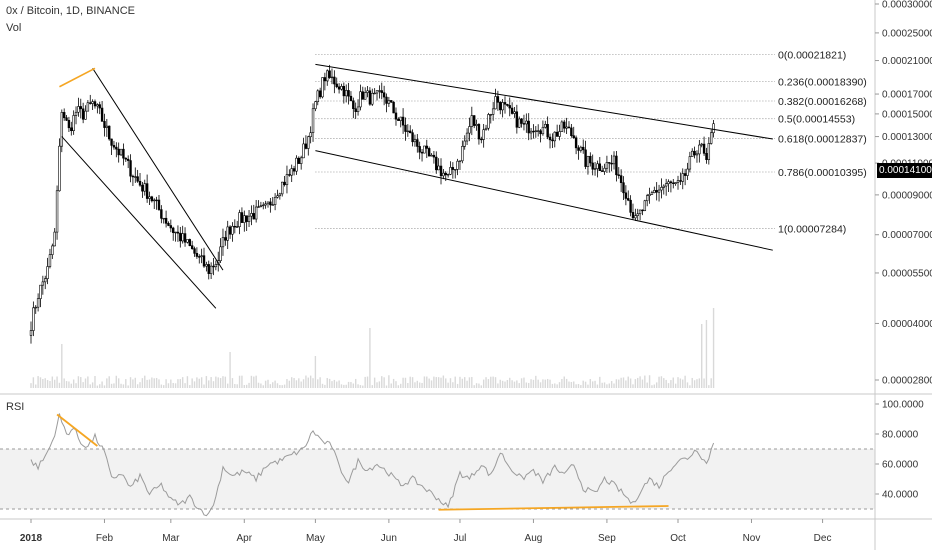 The height and width of the screenshot is (550, 932). What do you see at coordinates (158, 169) in the screenshot?
I see `trendline-wedge-upper` at bounding box center [158, 169].